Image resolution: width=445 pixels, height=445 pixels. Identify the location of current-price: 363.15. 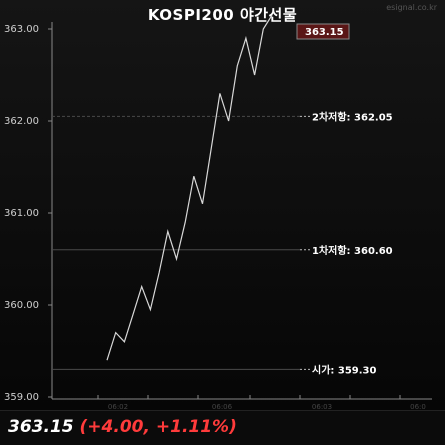
(41, 427).